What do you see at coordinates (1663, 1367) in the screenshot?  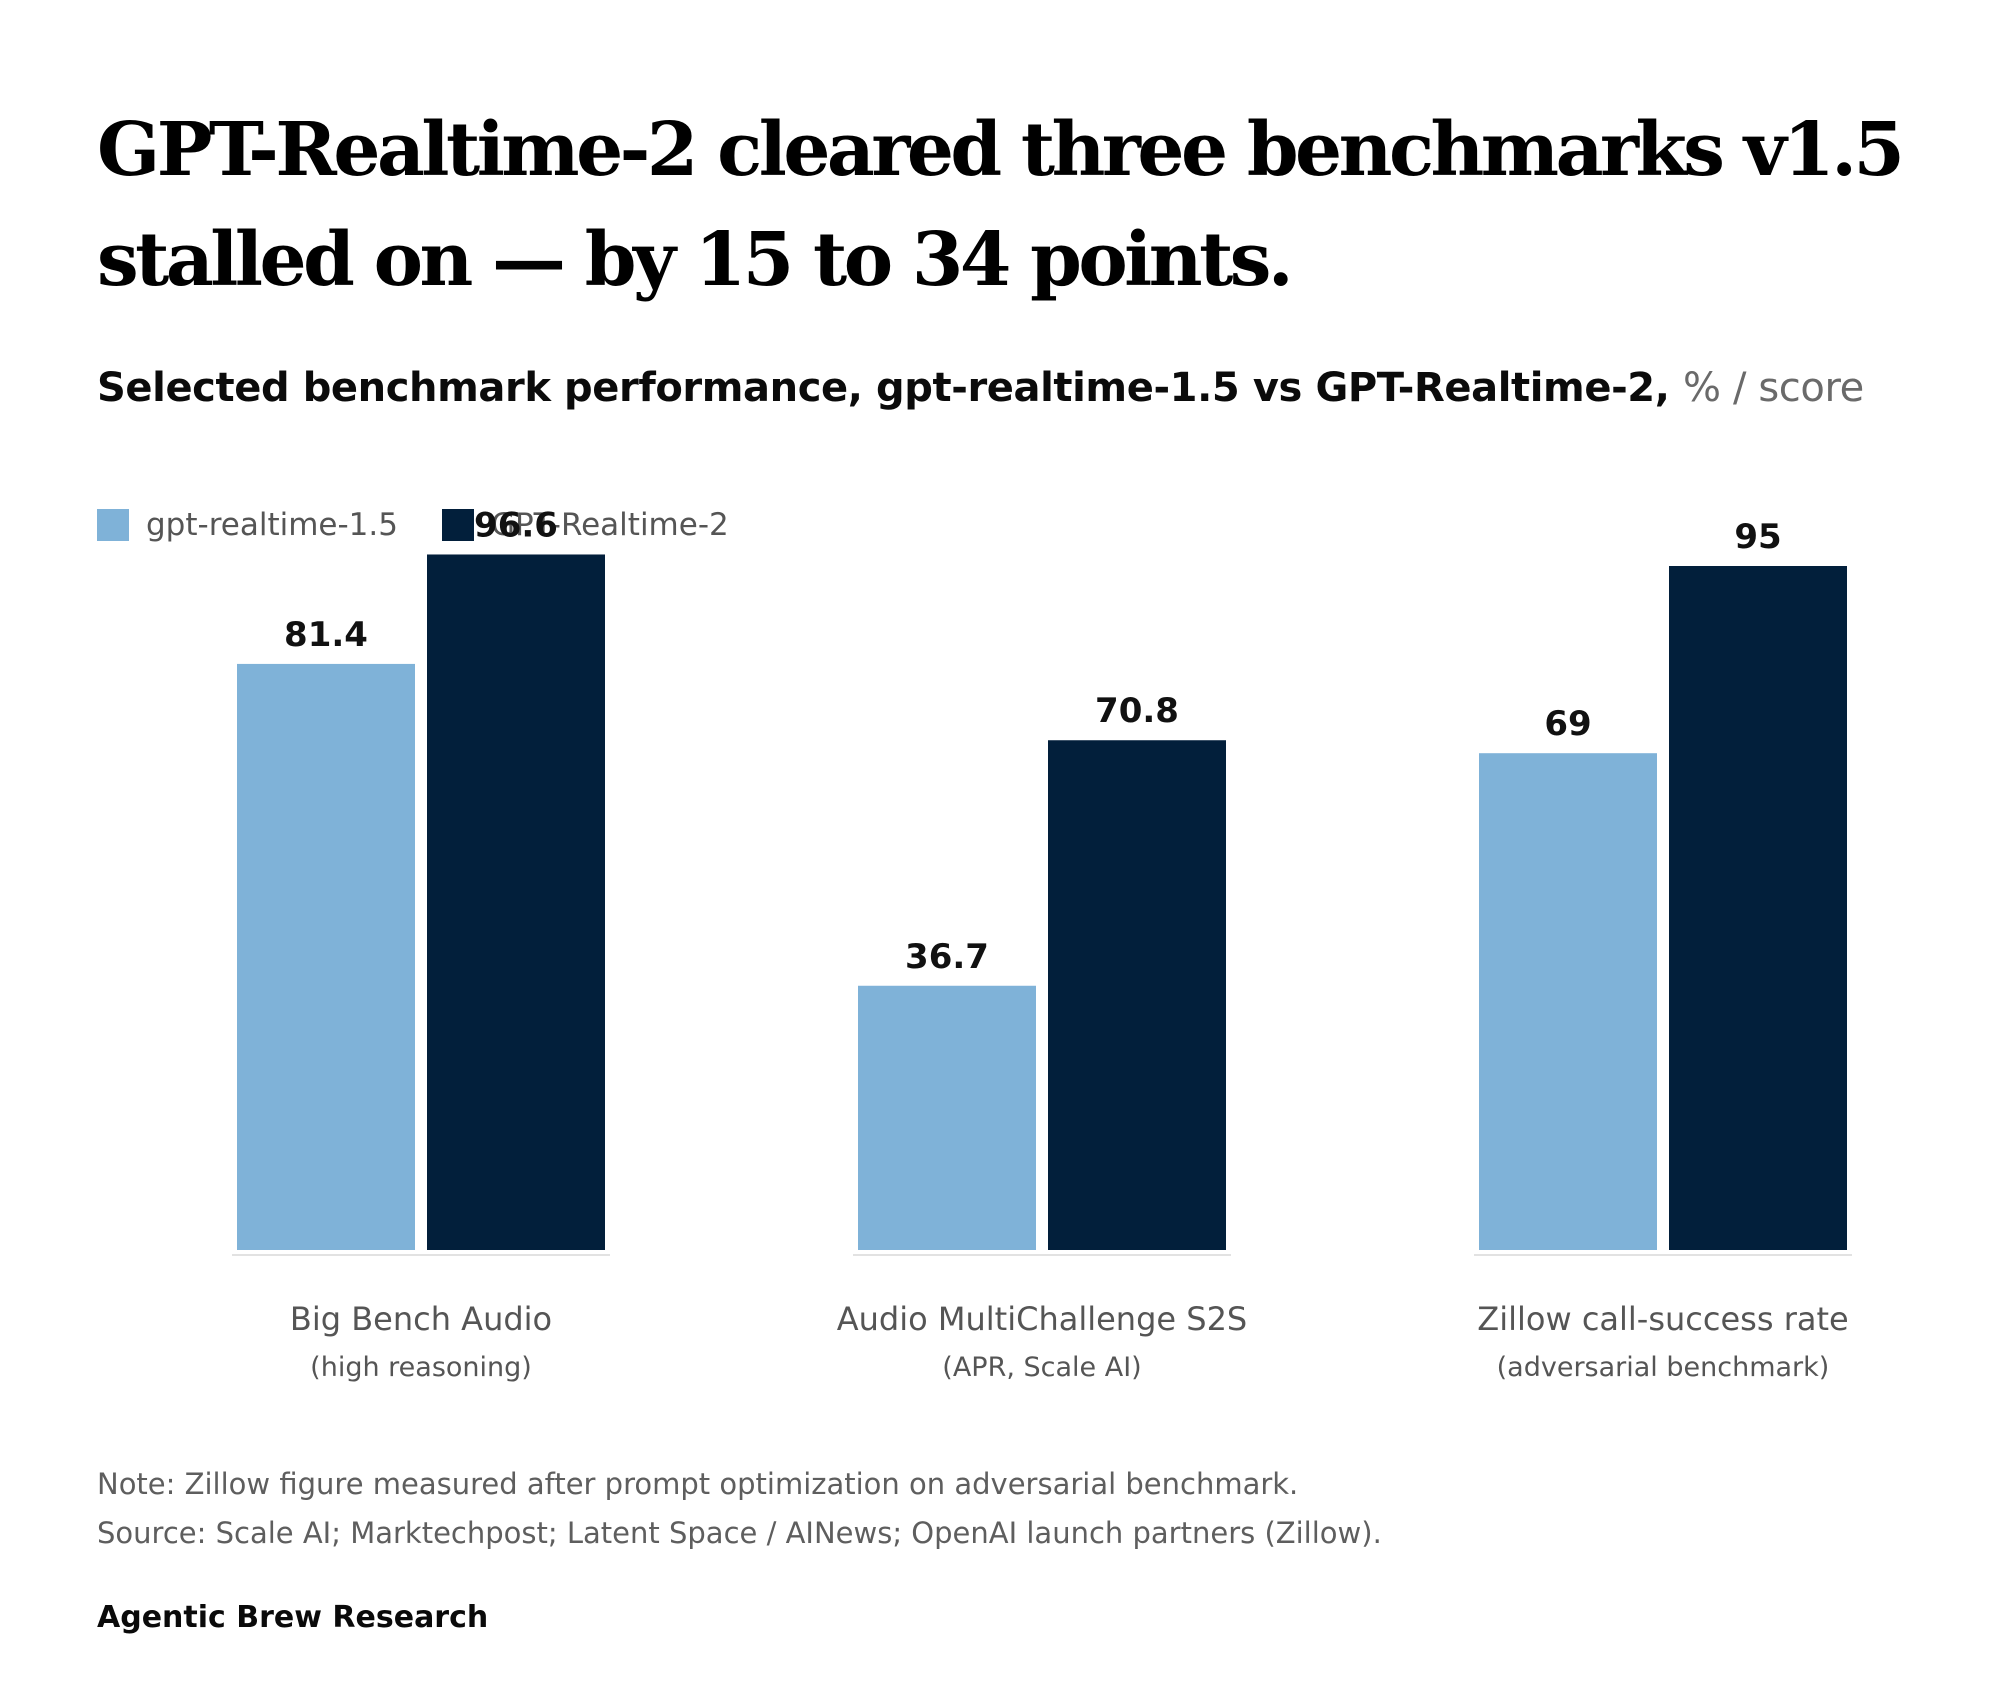 I see `category-sublabel-2: (adversarial benchmark)` at bounding box center [1663, 1367].